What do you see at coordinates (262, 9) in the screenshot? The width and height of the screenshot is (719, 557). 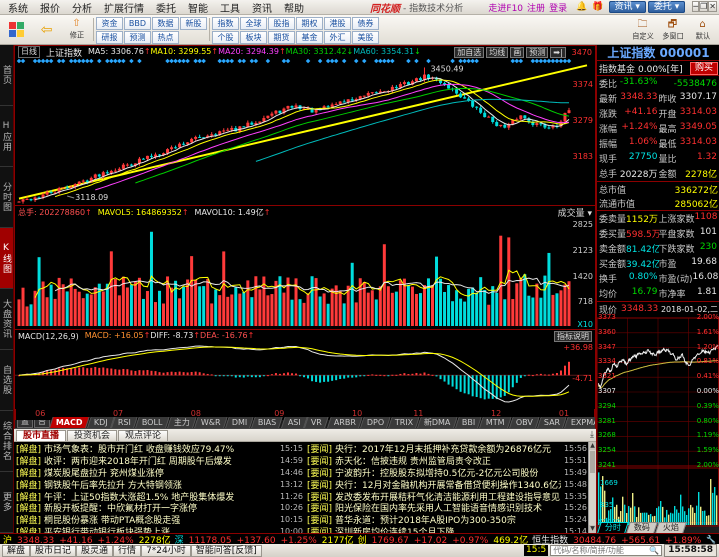 I see `menu-资讯: 资讯` at bounding box center [262, 9].